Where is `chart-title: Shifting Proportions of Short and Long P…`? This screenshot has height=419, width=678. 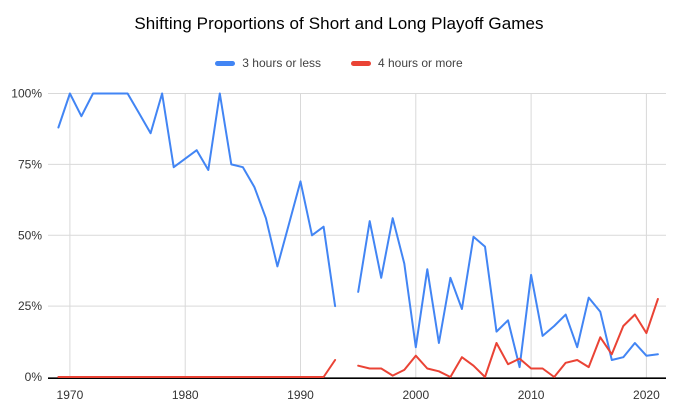 chart-title: Shifting Proportions of Short and Long P… is located at coordinates (339, 23).